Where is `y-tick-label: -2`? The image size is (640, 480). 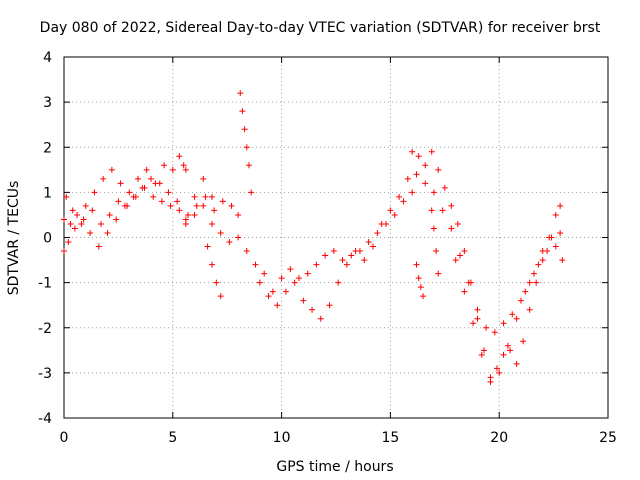 y-tick-label: -2 is located at coordinates (45, 329).